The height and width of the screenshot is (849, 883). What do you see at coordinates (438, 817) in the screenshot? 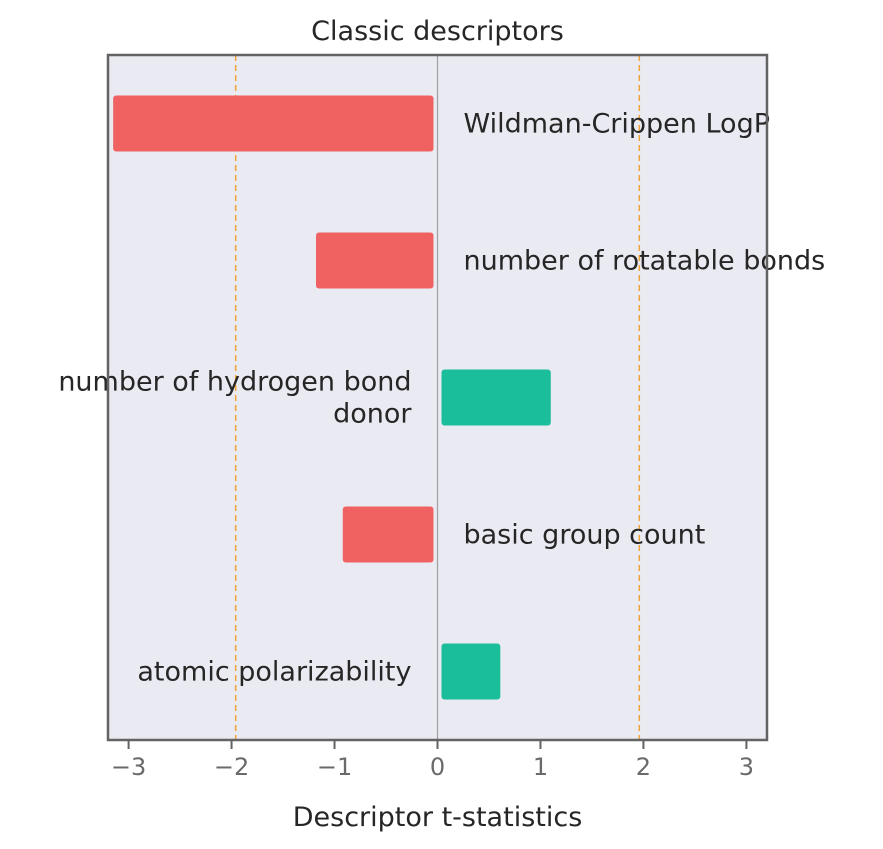
I see `x-axis-label: Descriptor t-statistics` at bounding box center [438, 817].